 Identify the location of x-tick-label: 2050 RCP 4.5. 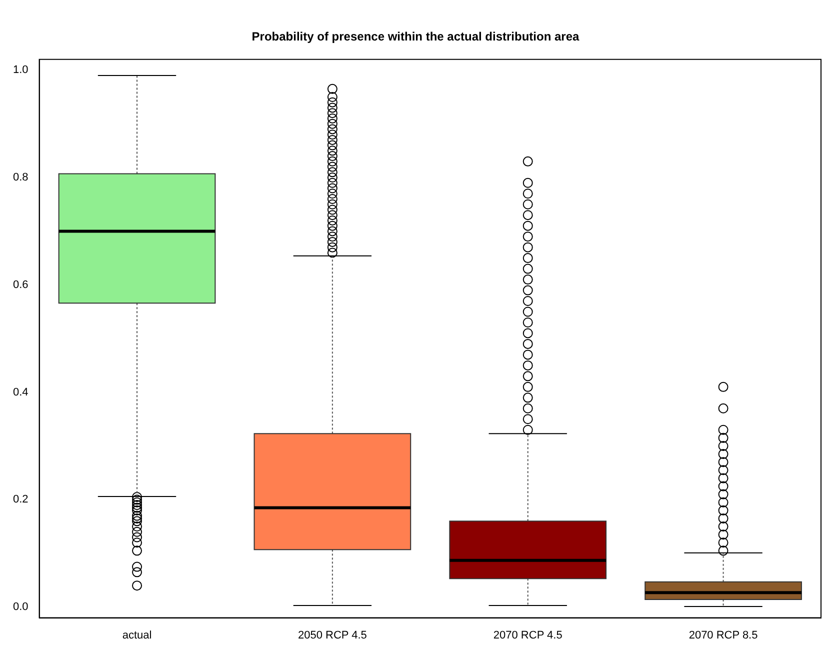
(332, 635).